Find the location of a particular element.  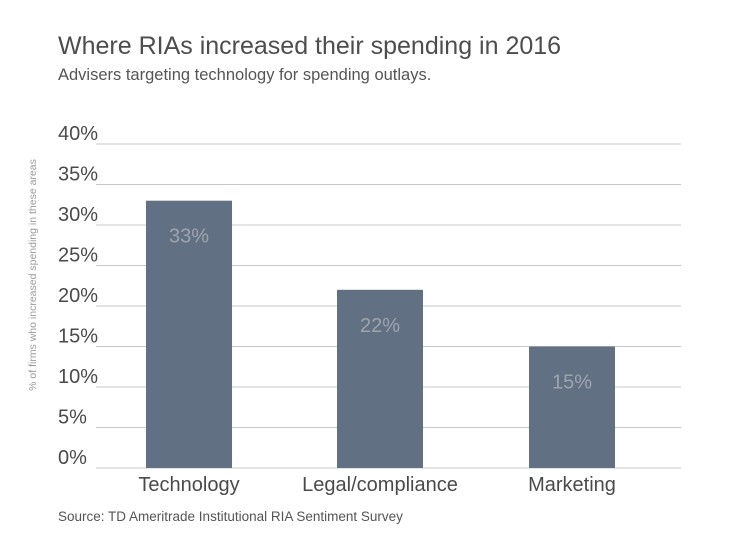

y-tick-label-5: 5% is located at coordinates (72, 418).